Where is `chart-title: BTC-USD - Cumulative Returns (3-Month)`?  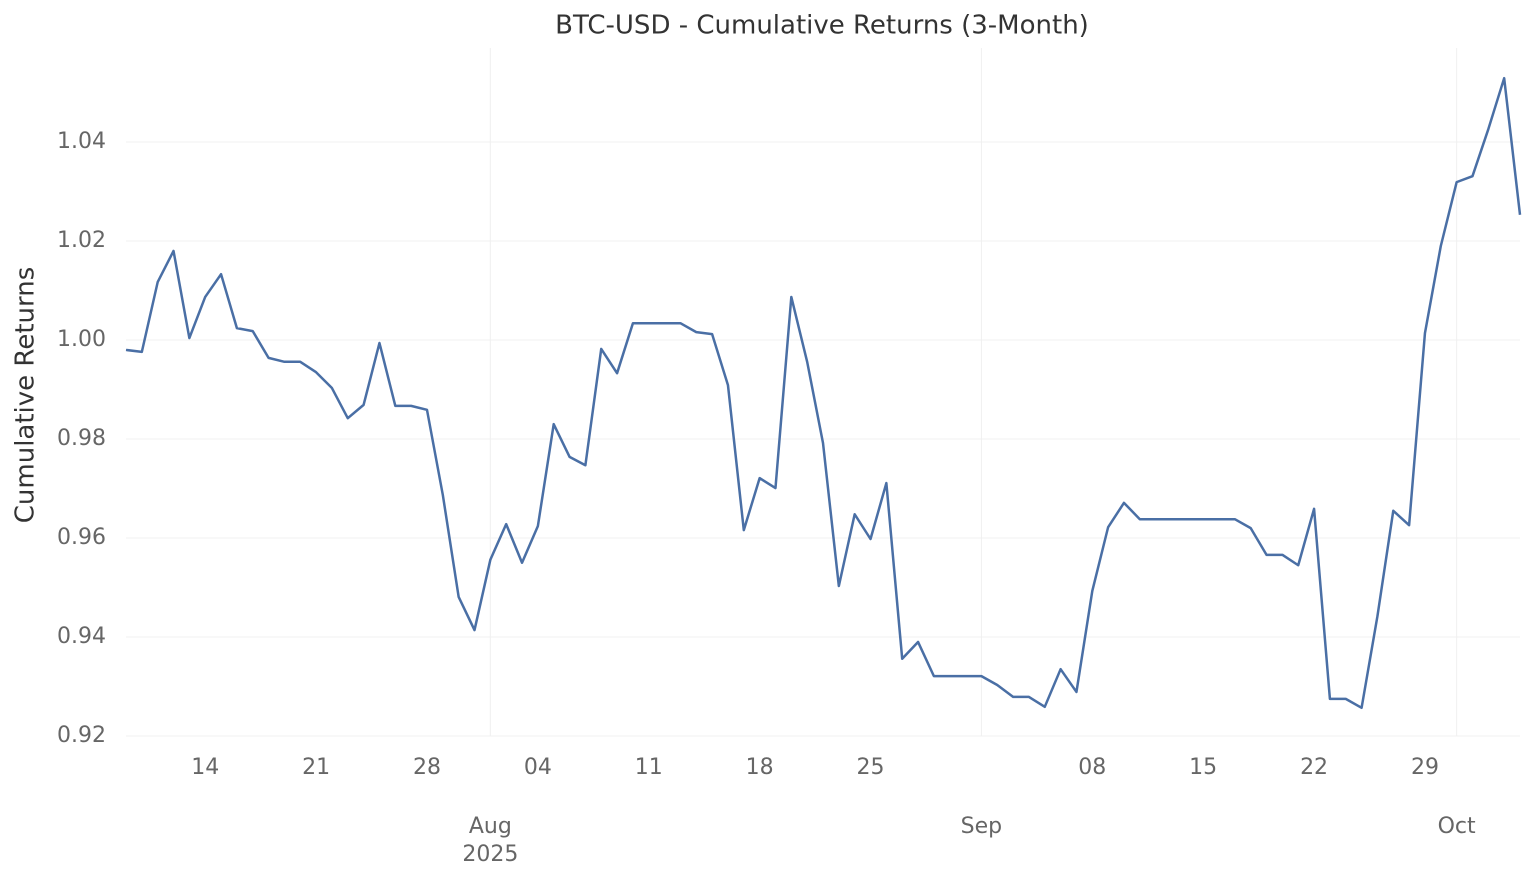 chart-title: BTC-USD - Cumulative Returns (3-Month) is located at coordinates (822, 26).